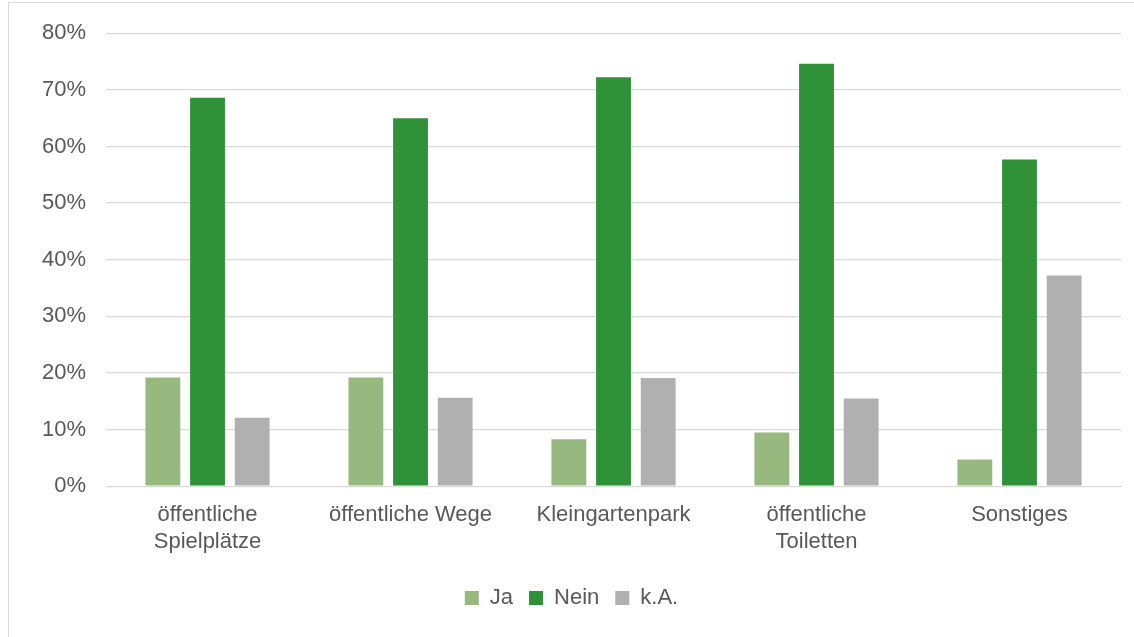  I want to click on y-tick-label: 20%, so click(64, 372).